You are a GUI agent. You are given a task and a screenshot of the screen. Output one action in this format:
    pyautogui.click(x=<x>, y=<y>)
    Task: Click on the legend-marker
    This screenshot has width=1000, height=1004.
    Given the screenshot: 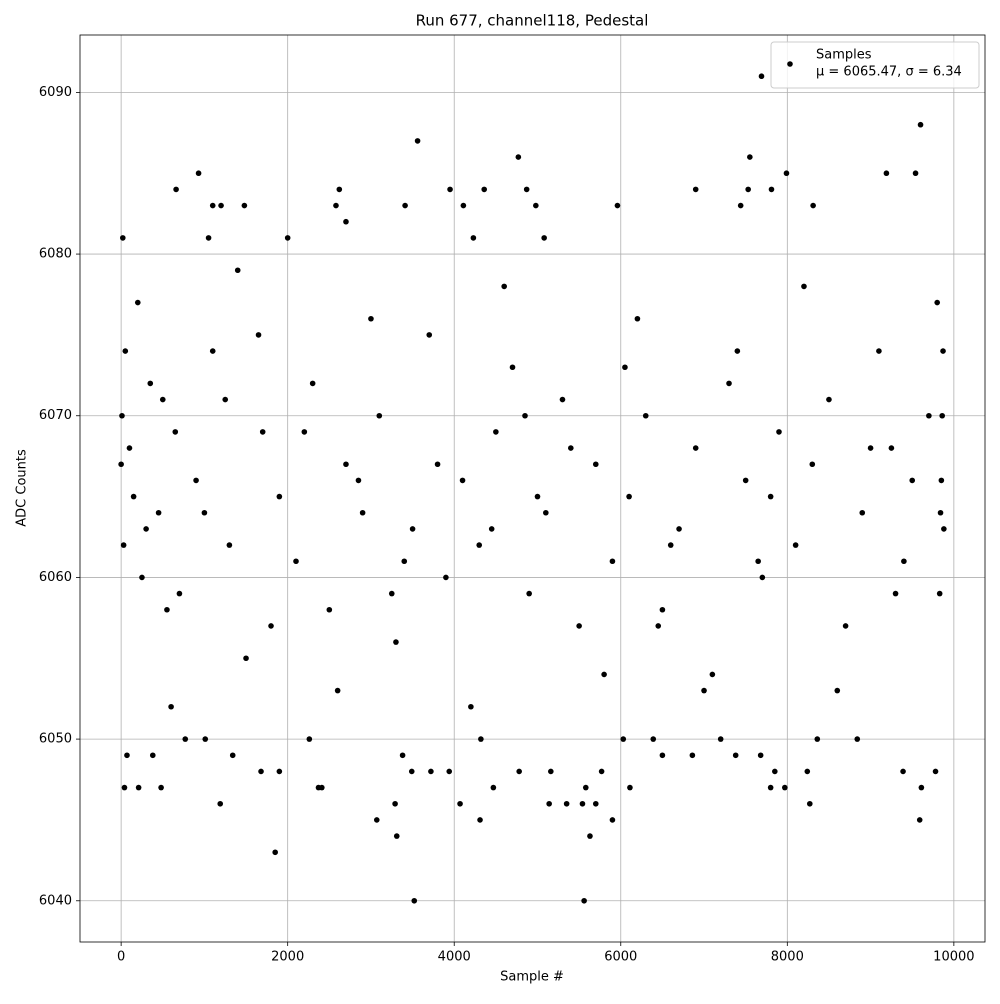 What is the action you would take?
    pyautogui.click(x=790, y=64)
    